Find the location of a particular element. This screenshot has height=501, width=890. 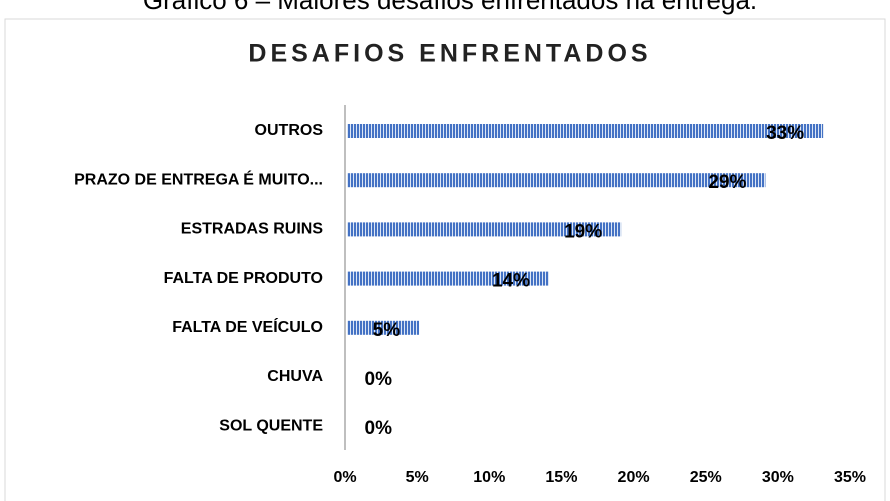

y-tick-label: OUTROS is located at coordinates (289, 130).